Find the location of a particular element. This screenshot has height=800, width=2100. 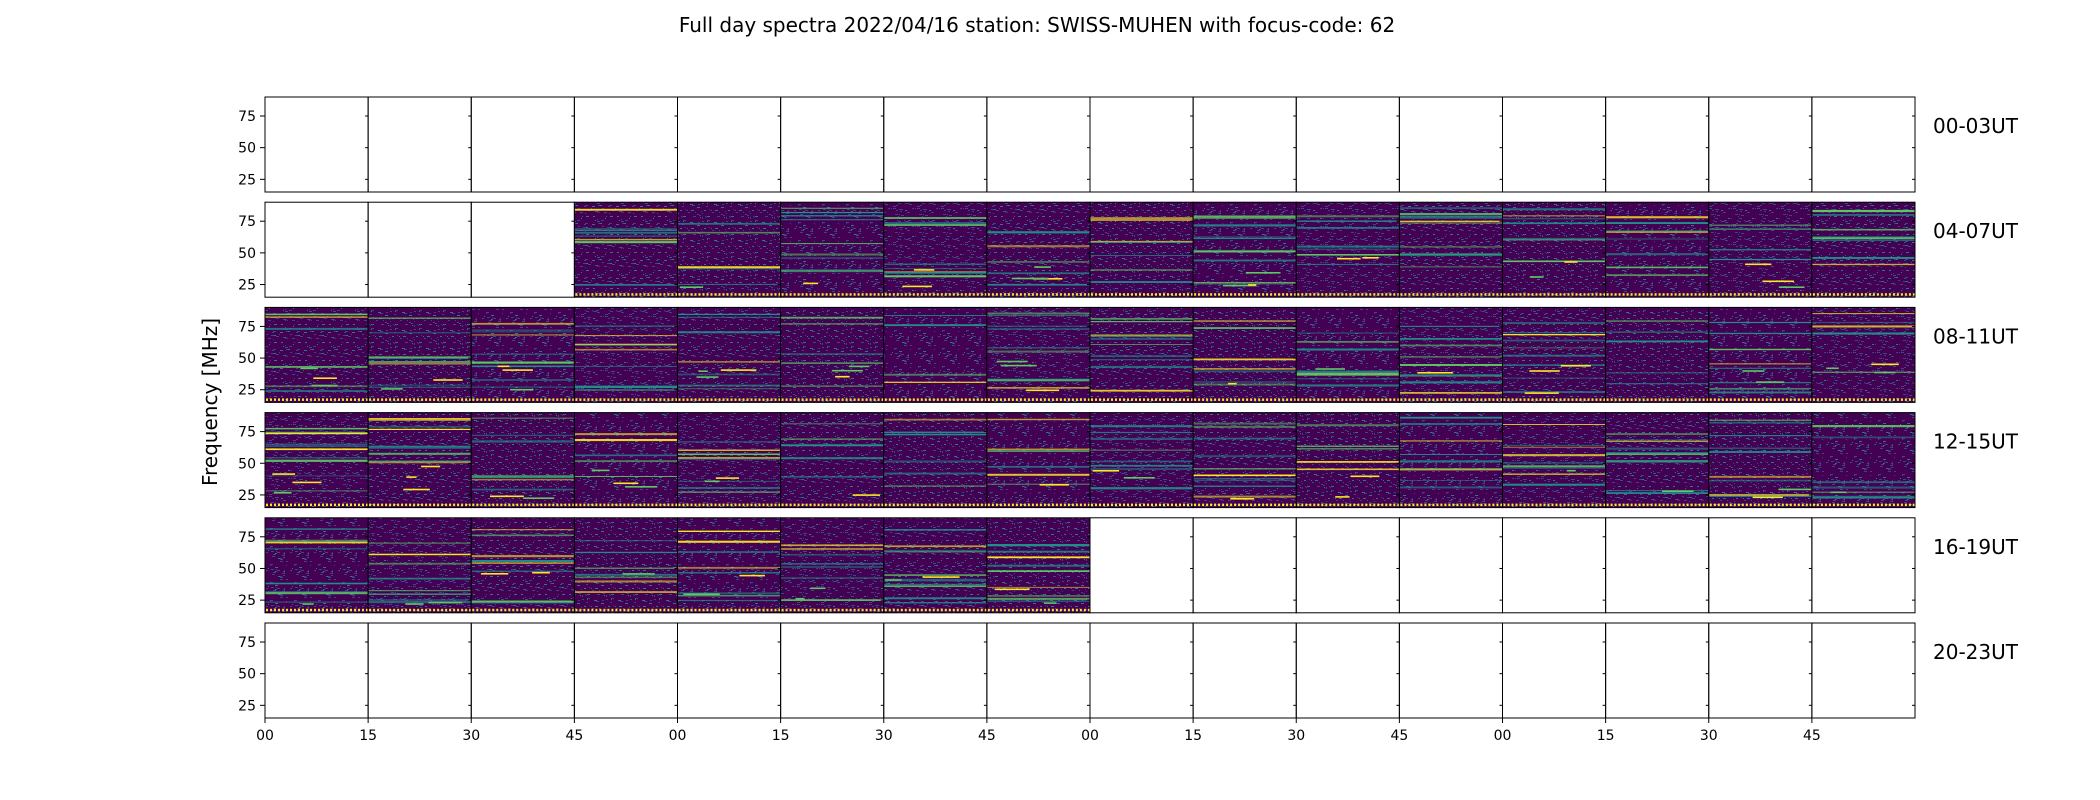

spectra-row: 25 50 75 04-07UT is located at coordinates (1128, 249).